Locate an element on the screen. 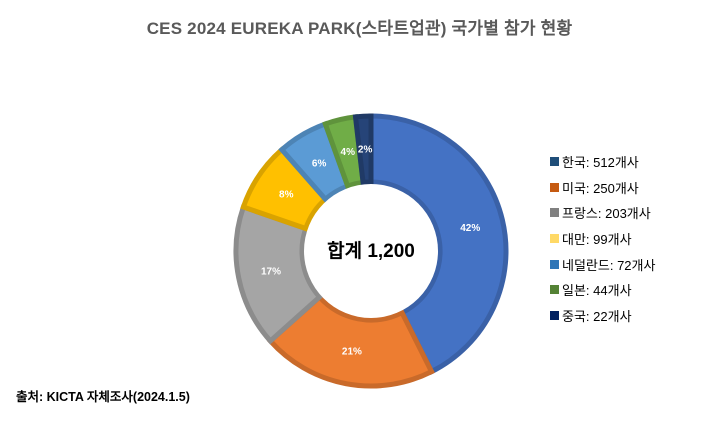 This screenshot has height=422, width=719. slice-percent-label: 2% is located at coordinates (365, 150).